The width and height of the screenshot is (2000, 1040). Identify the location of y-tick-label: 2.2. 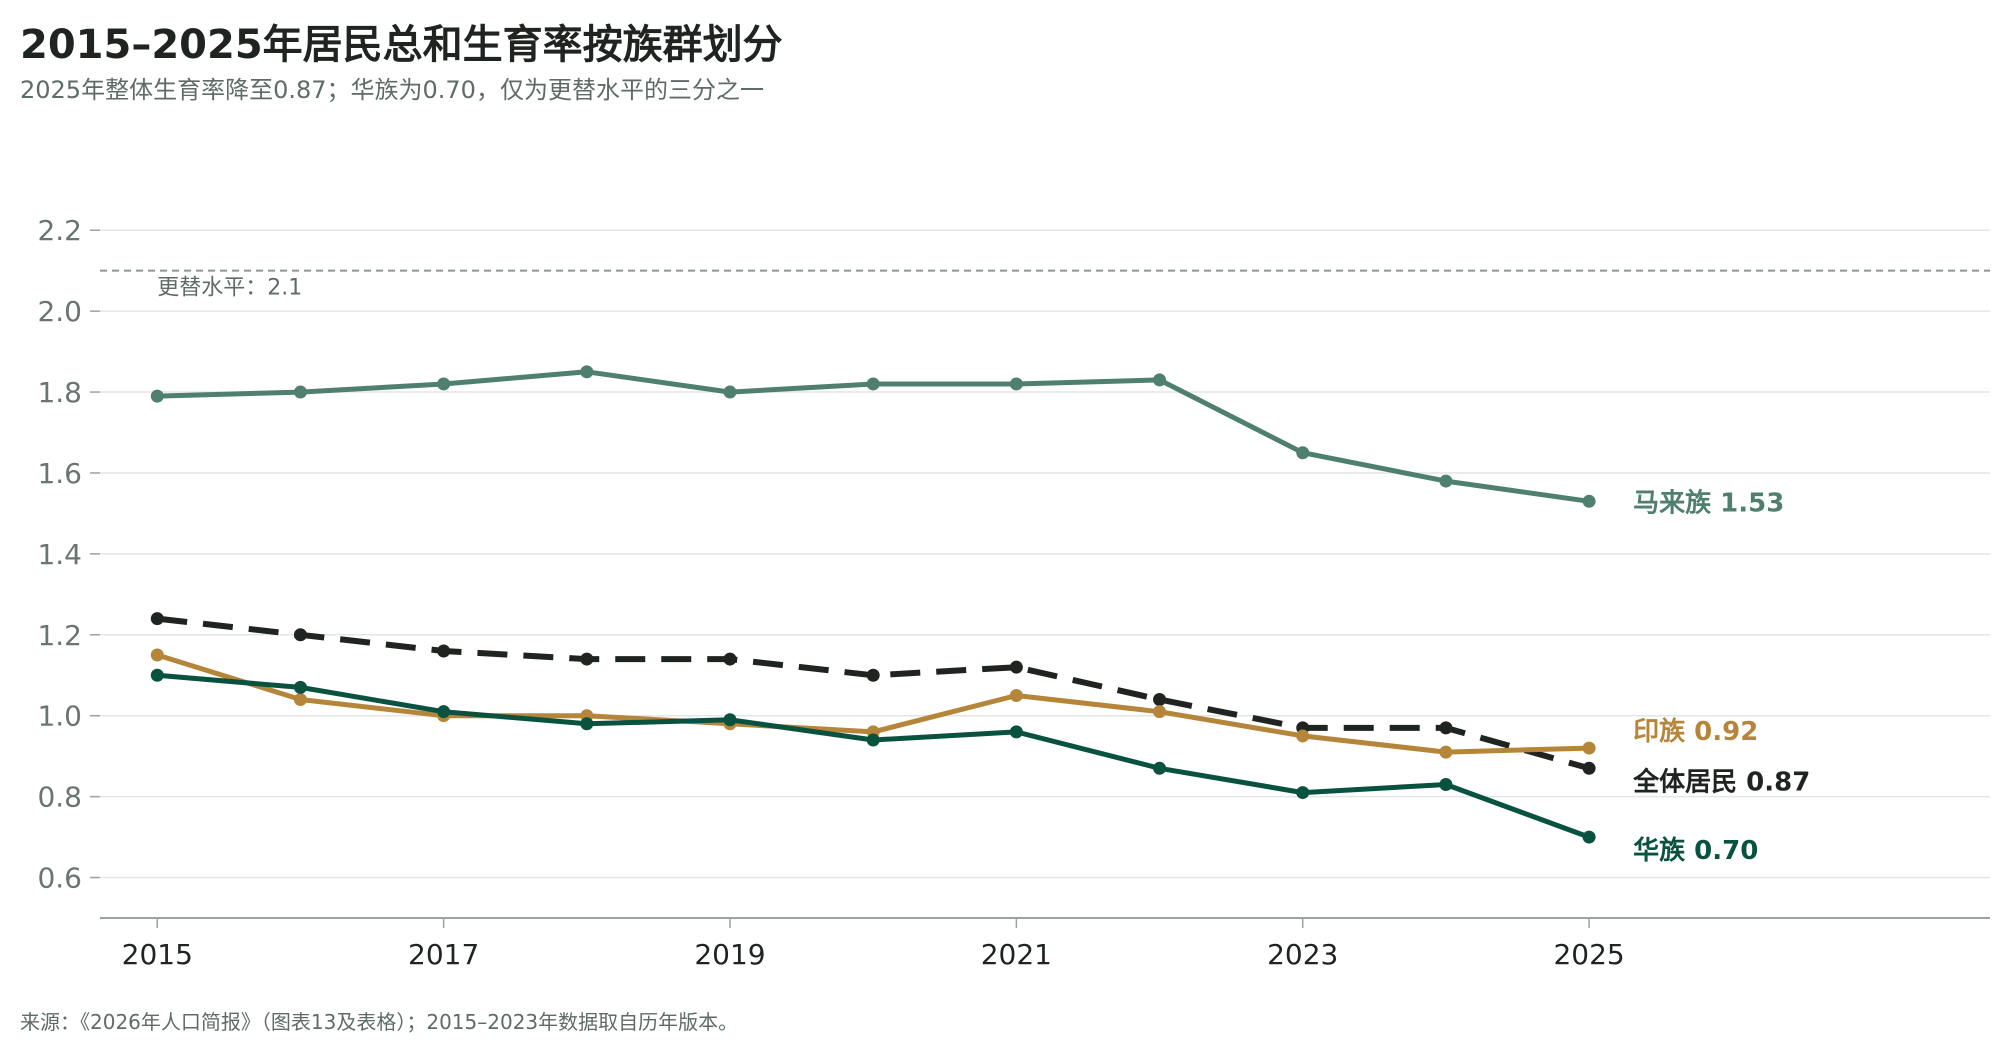
(59, 230).